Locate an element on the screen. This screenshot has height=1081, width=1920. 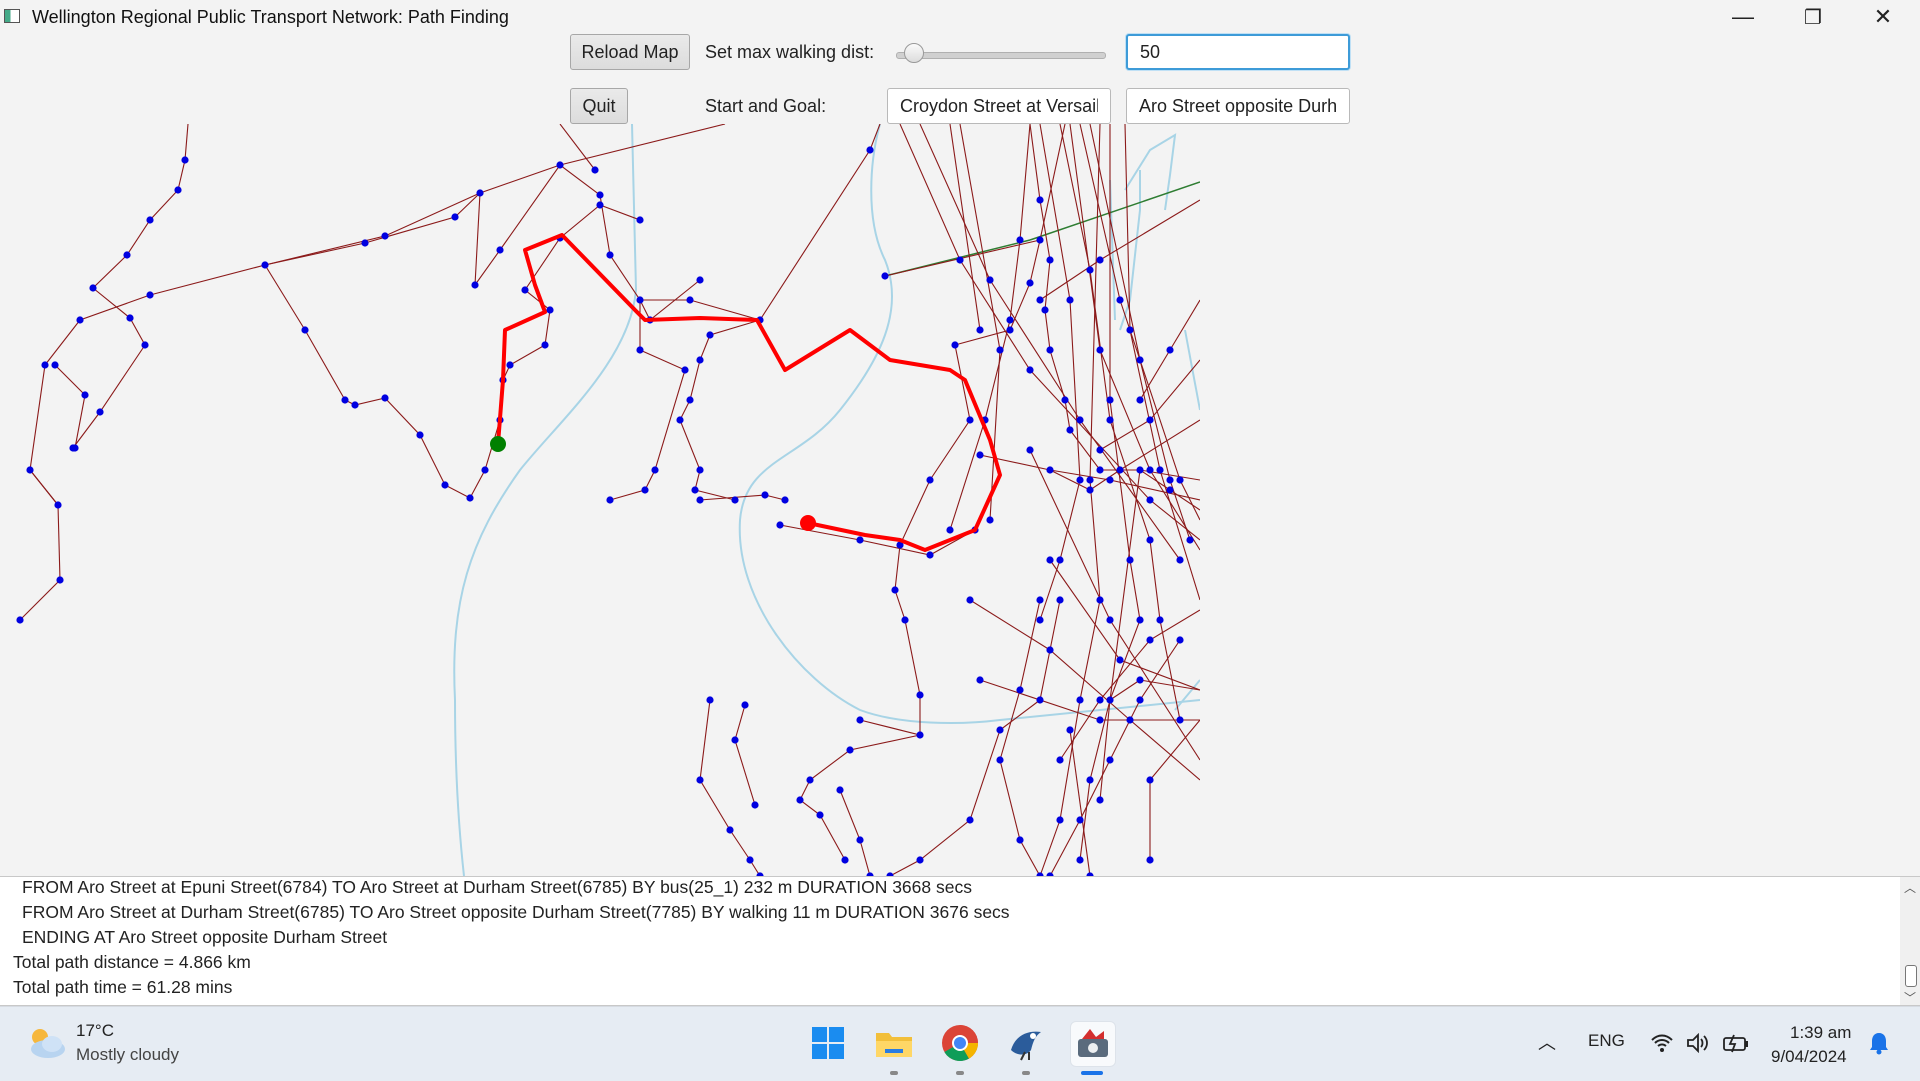
chevron-up-icon: ︿ is located at coordinates (1547, 1043).